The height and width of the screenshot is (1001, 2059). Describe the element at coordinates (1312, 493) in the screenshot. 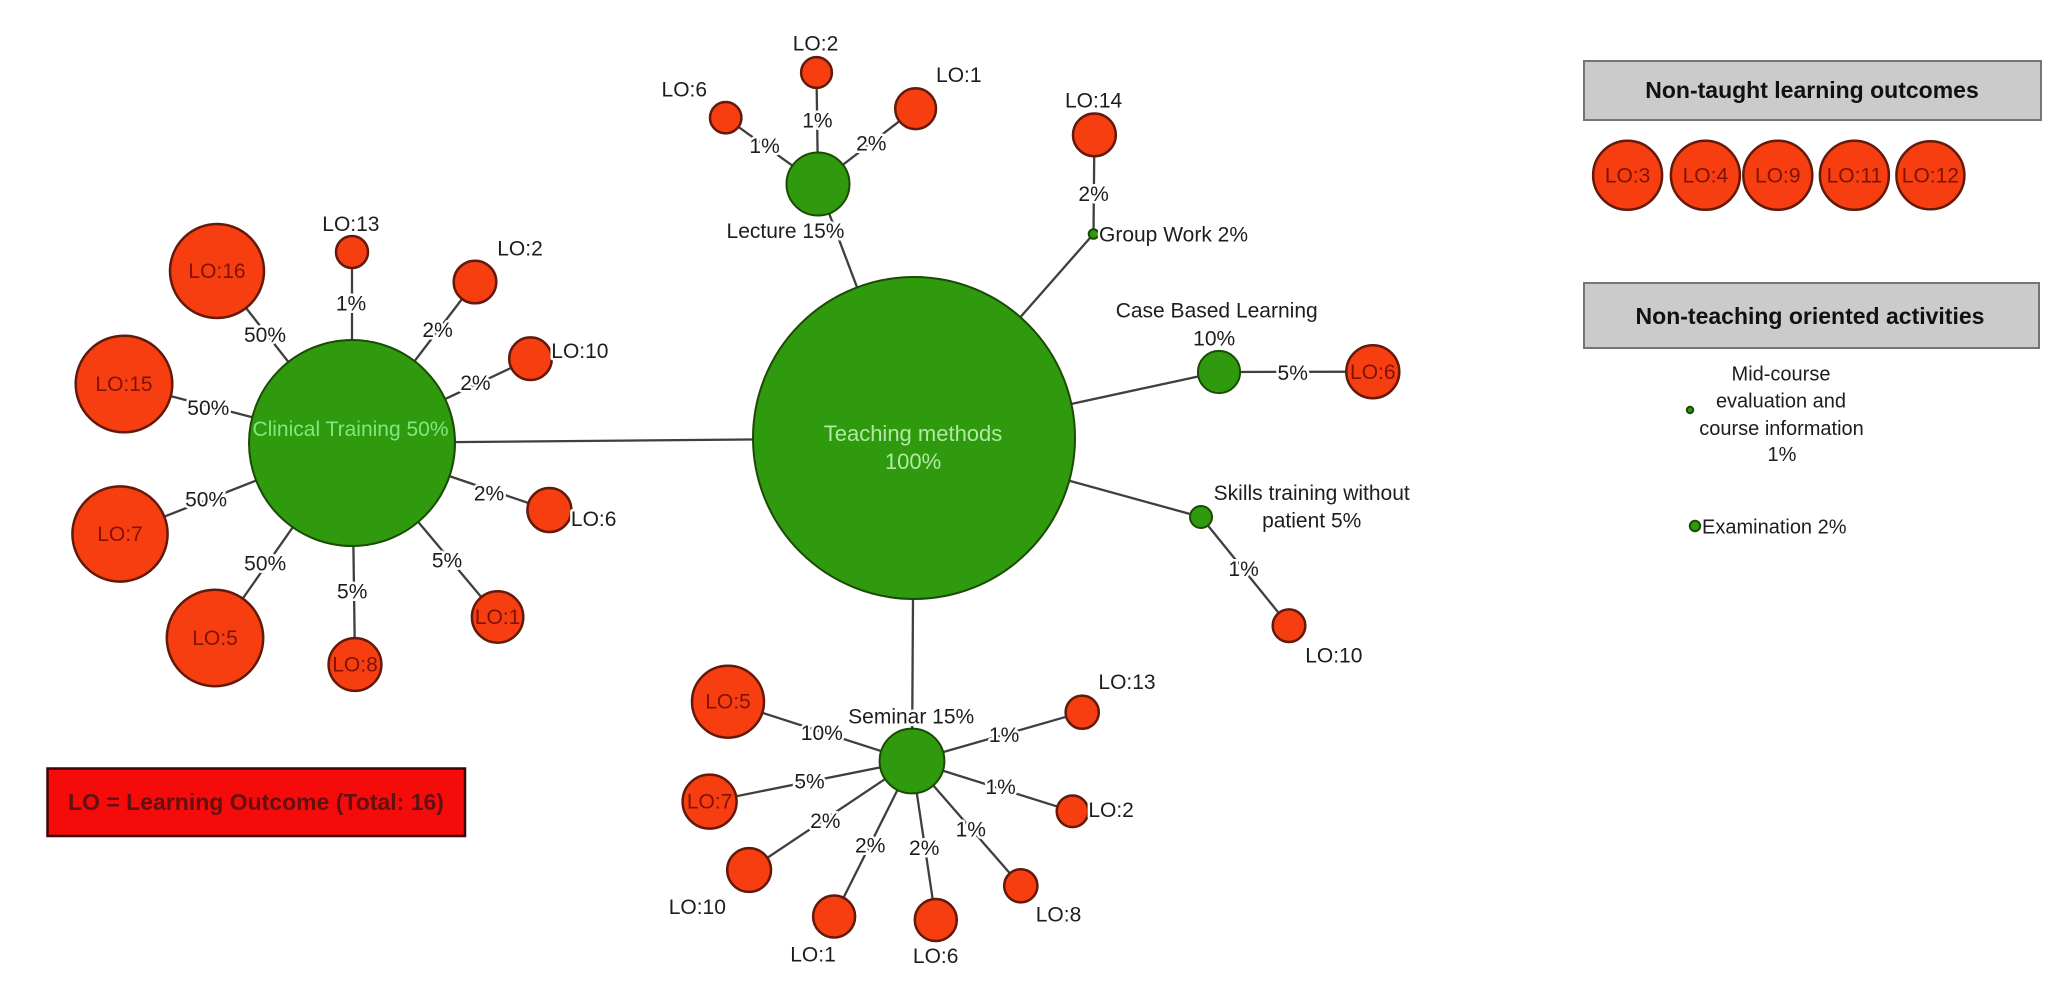

I see `svg-text: Skills training without` at that location.